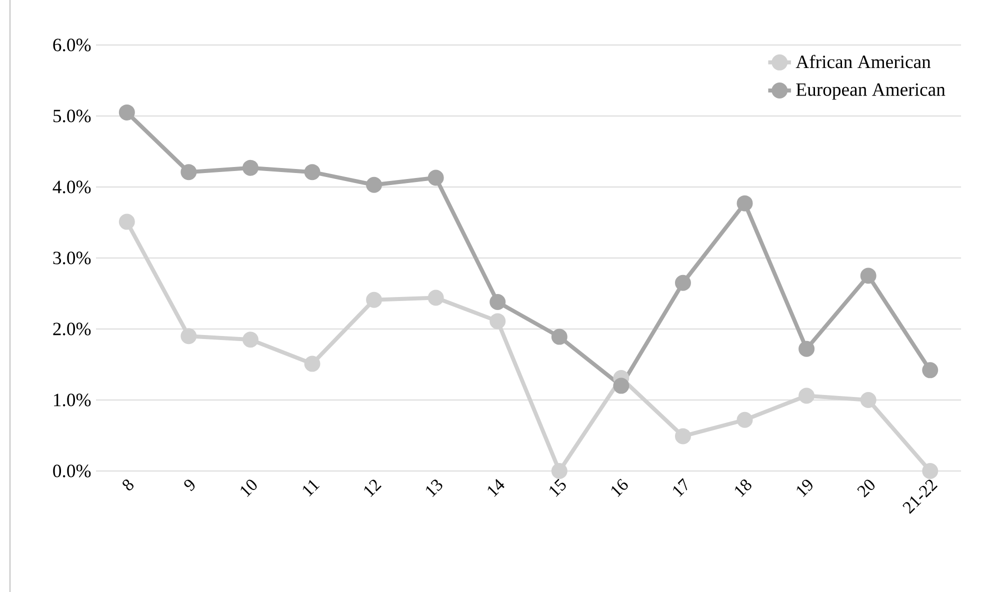 This screenshot has width=987, height=592. Describe the element at coordinates (72, 471) in the screenshot. I see `y-tick-label: 0.0%` at that location.